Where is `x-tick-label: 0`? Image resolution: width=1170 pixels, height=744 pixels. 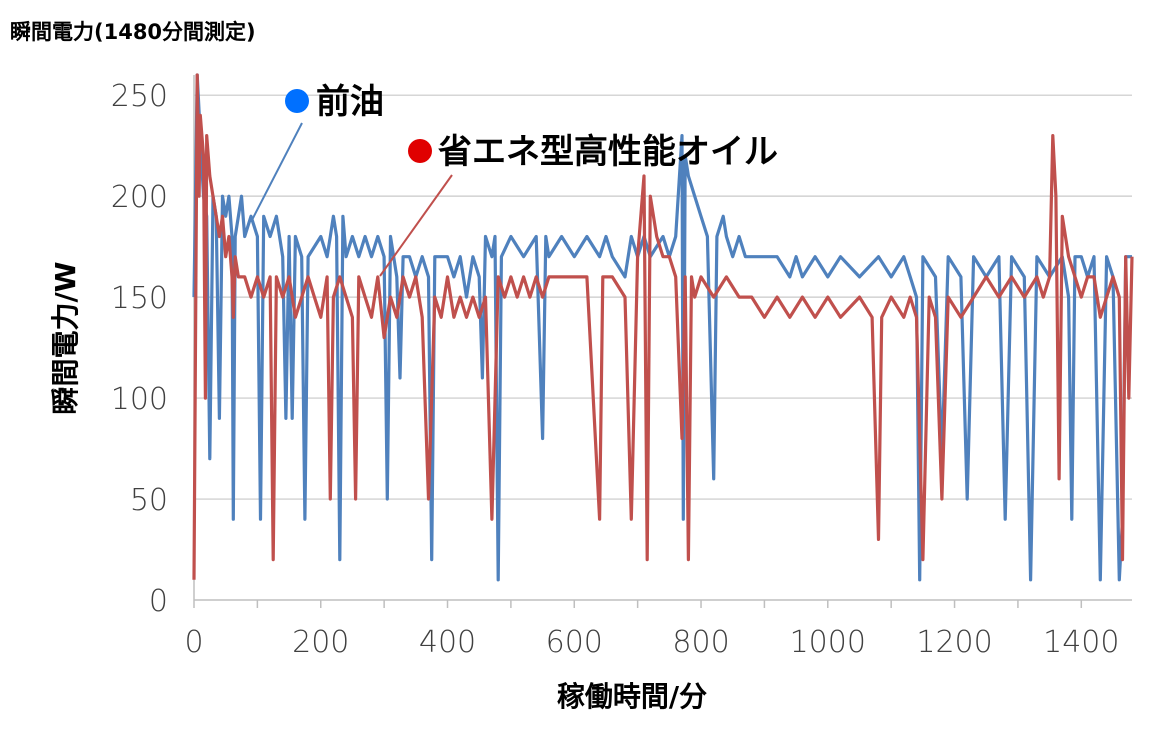 x-tick-label: 0 is located at coordinates (193, 642).